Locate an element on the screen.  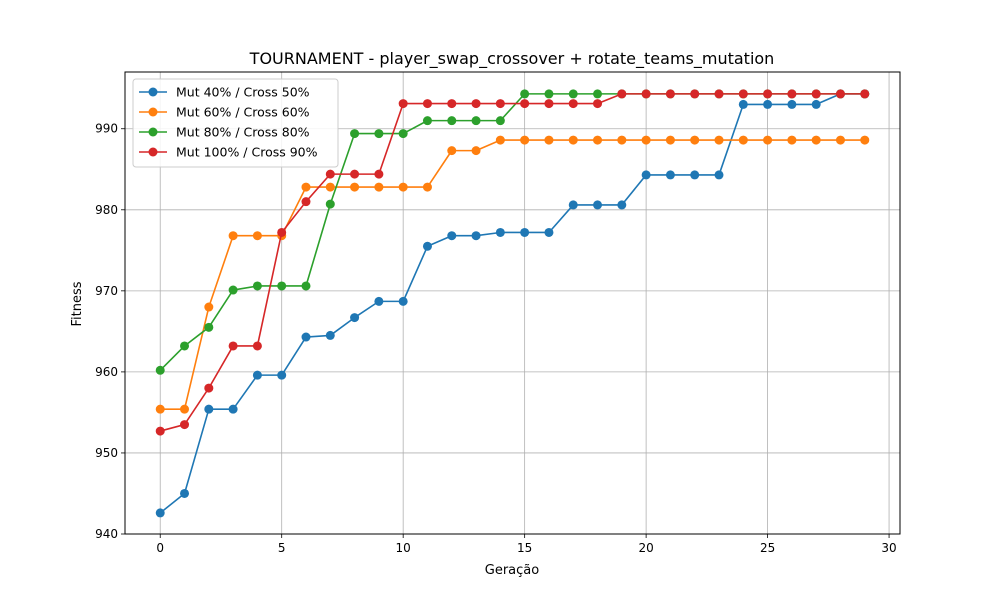
x-tick-label: 20 is located at coordinates (645, 548).